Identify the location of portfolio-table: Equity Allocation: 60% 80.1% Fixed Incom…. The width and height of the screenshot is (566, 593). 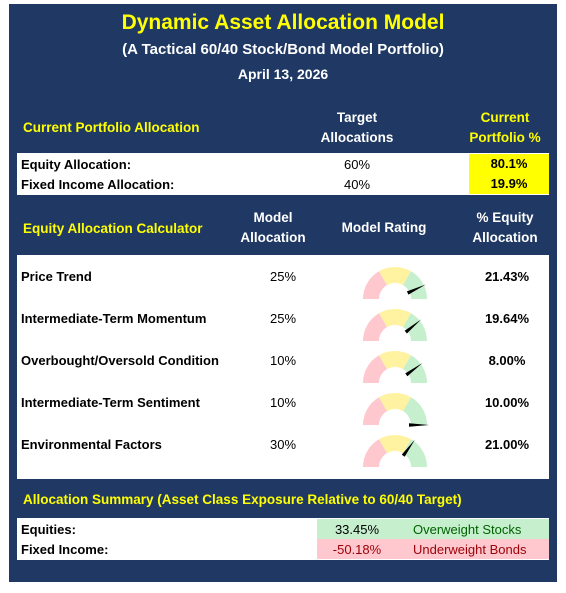
(283, 174).